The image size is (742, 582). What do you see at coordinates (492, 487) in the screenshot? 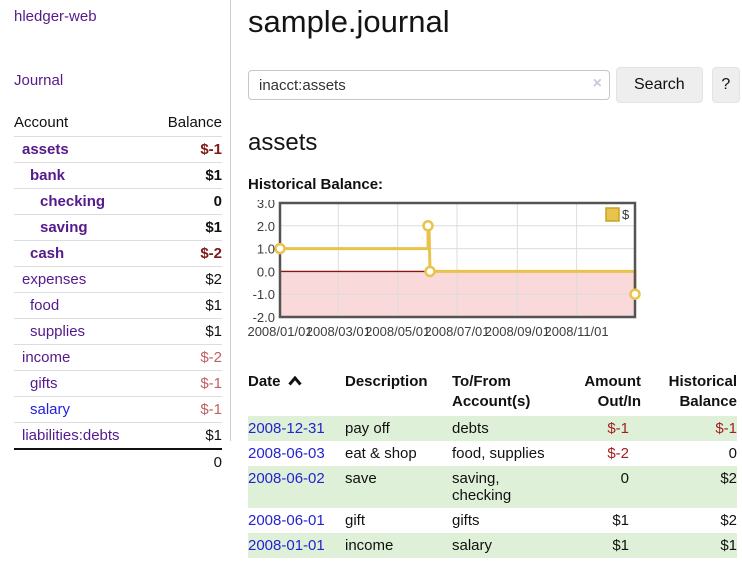
I see `register-row: 2008-06-02 save saving, checking 0 $2` at bounding box center [492, 487].